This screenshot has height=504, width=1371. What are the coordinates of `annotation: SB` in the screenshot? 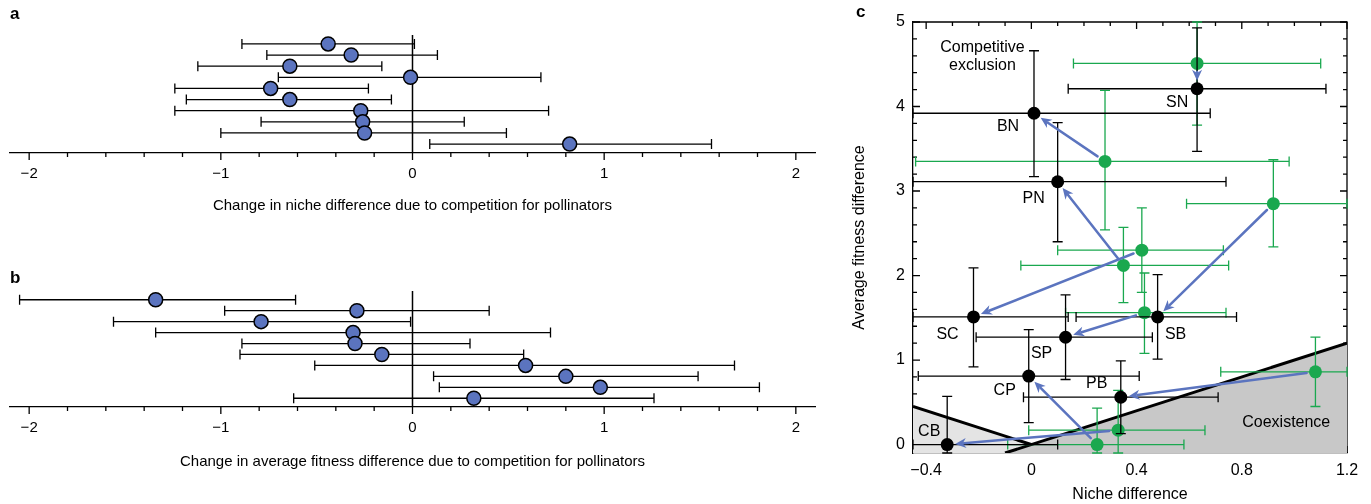 It's located at (1175, 334).